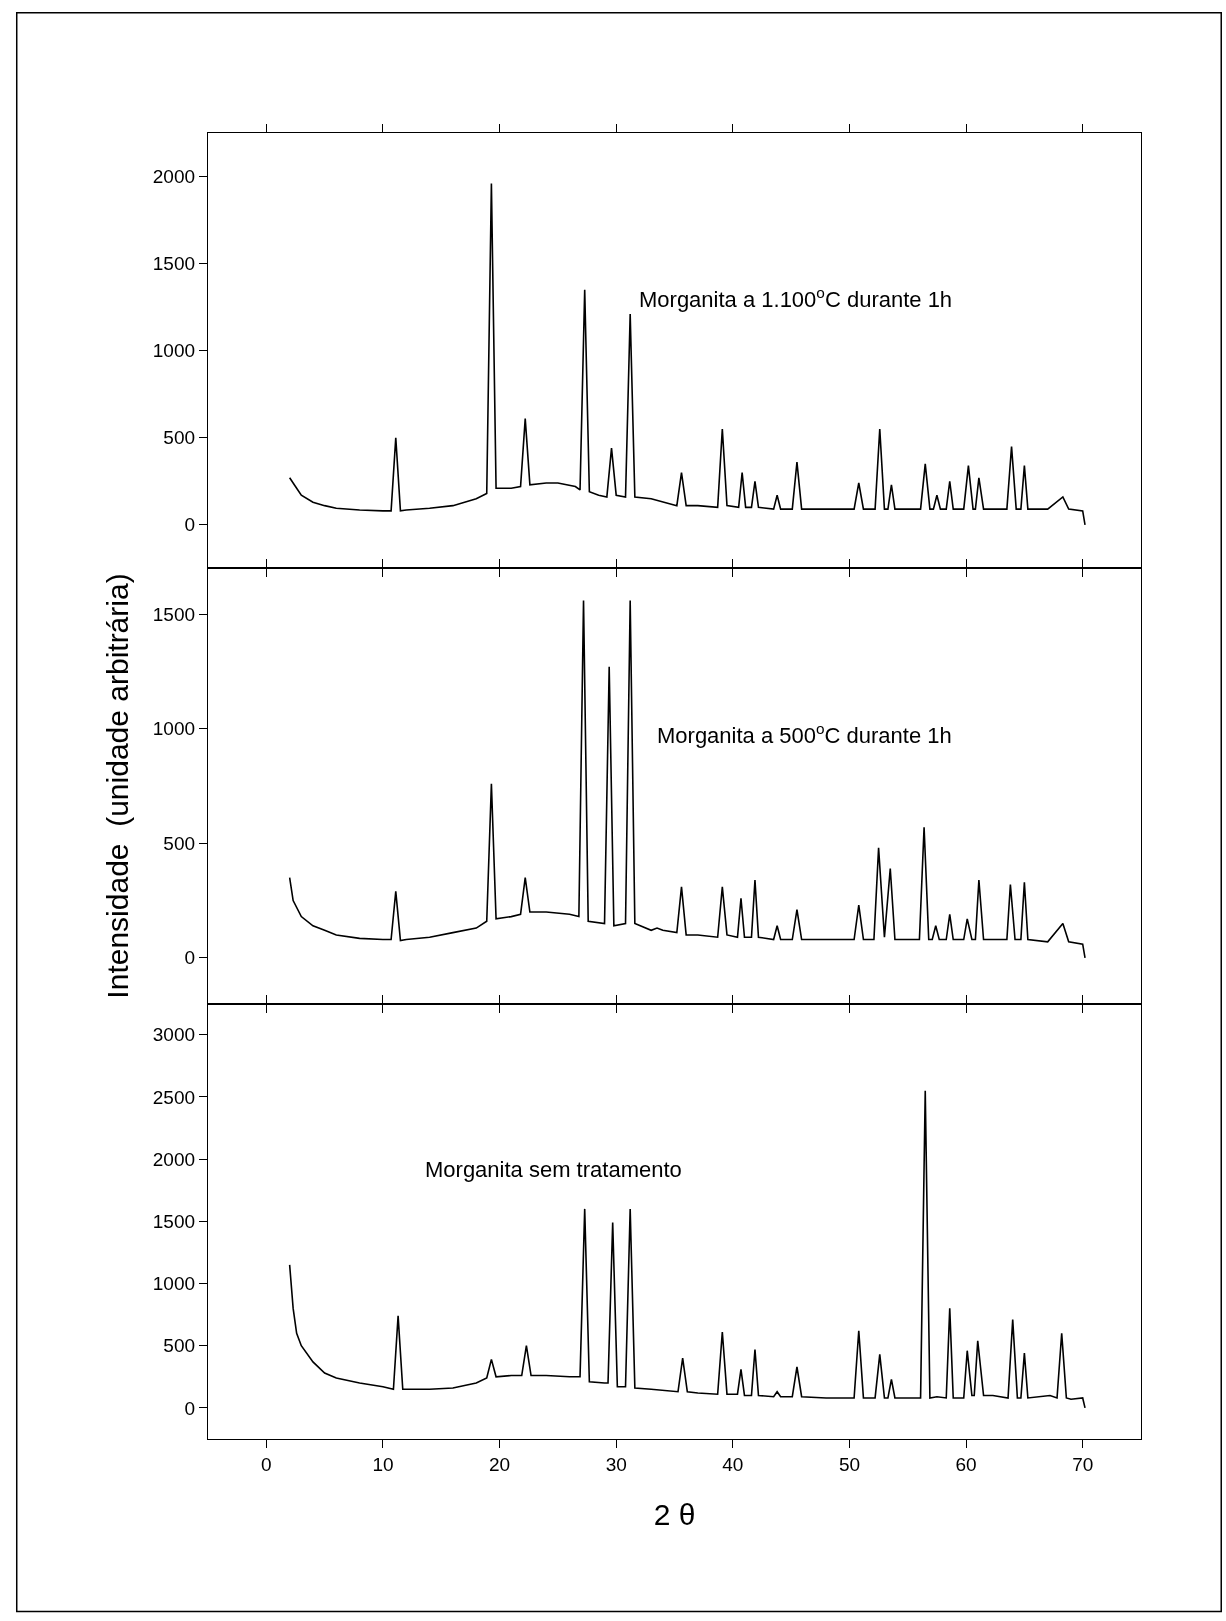 This screenshot has width=1226, height=1621. What do you see at coordinates (117, 786) in the screenshot?
I see `y-axis-title: Intensidade (unidade arbitrária)` at bounding box center [117, 786].